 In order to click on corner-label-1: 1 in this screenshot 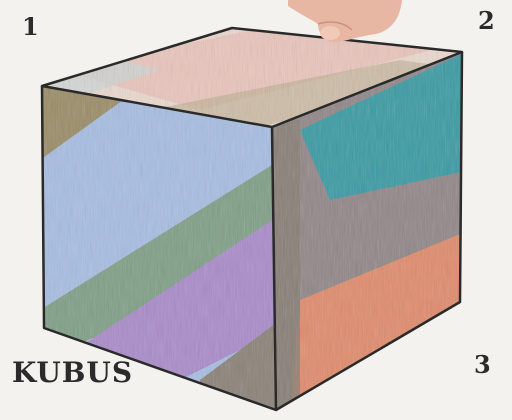, I will do `click(30, 26)`.